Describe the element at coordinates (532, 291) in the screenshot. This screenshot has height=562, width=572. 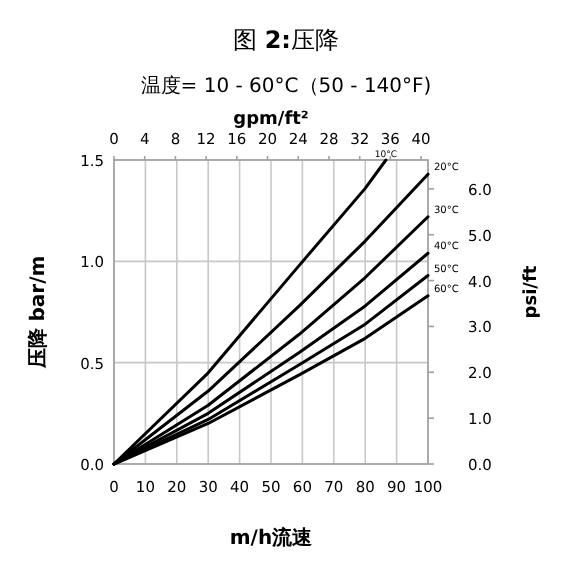
I see `y2-axis-title: psi/ft` at that location.